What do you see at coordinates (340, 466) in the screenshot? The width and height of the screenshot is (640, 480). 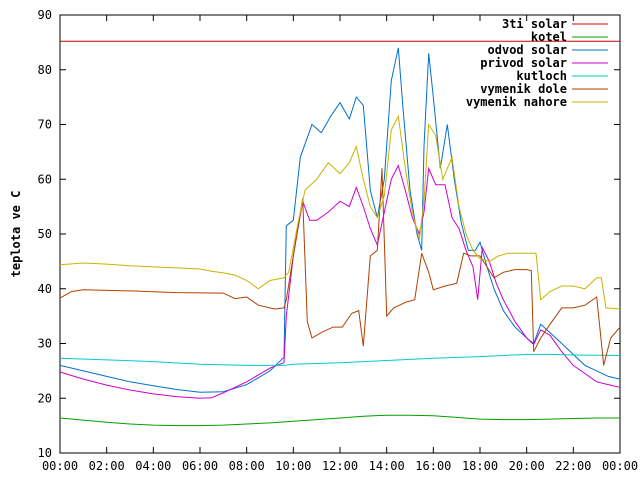 I see `x-tick-label: 12:00` at bounding box center [340, 466].